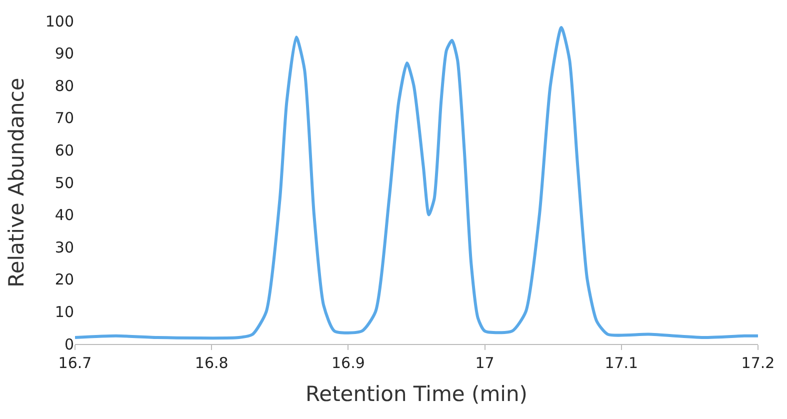 This screenshot has height=419, width=787. What do you see at coordinates (417, 394) in the screenshot?
I see `x-axis-title: Retention Time (min)` at bounding box center [417, 394].